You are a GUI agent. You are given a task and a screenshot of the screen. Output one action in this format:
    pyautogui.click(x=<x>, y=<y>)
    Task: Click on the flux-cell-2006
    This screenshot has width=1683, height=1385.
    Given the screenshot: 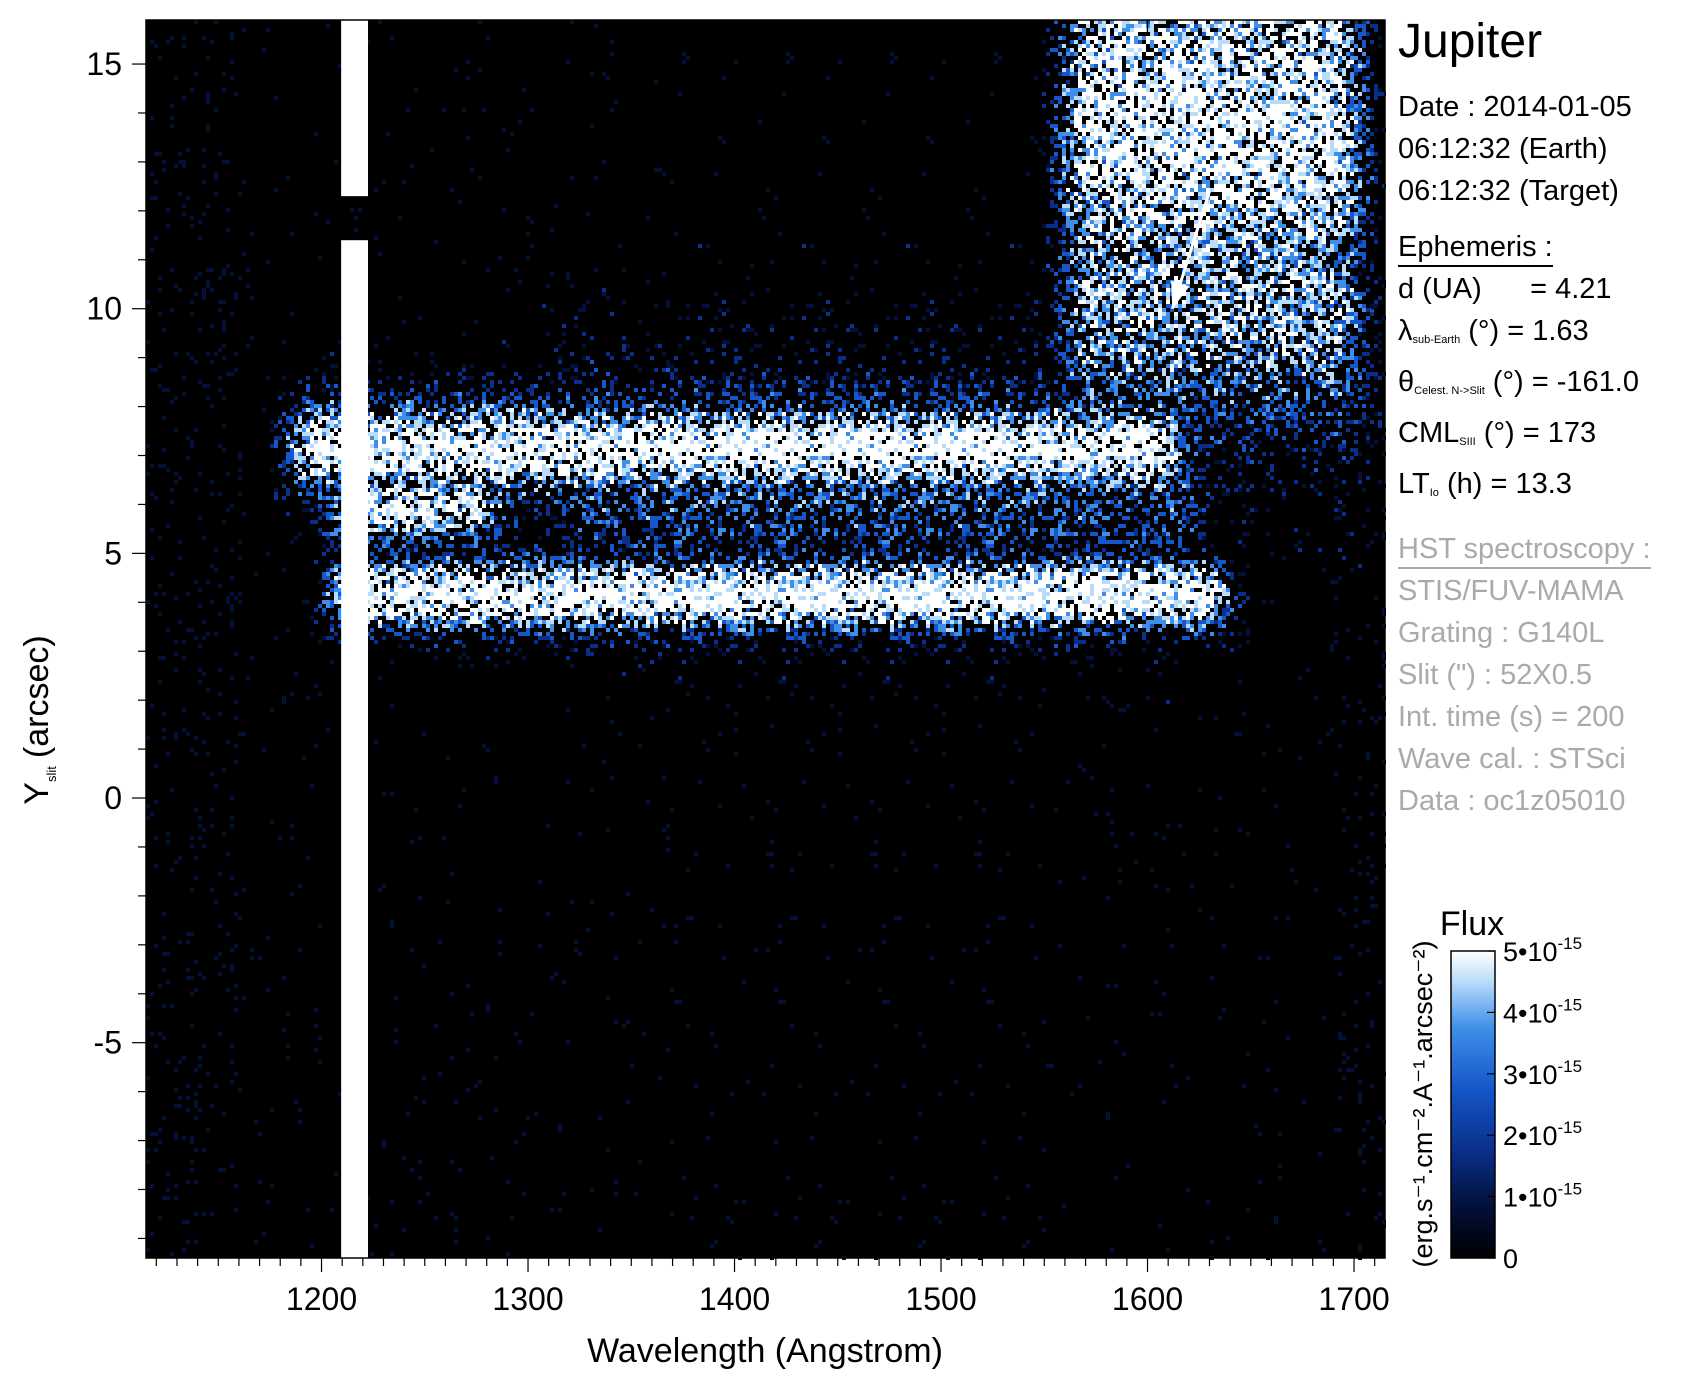 What is the action you would take?
    pyautogui.click(x=412, y=578)
    